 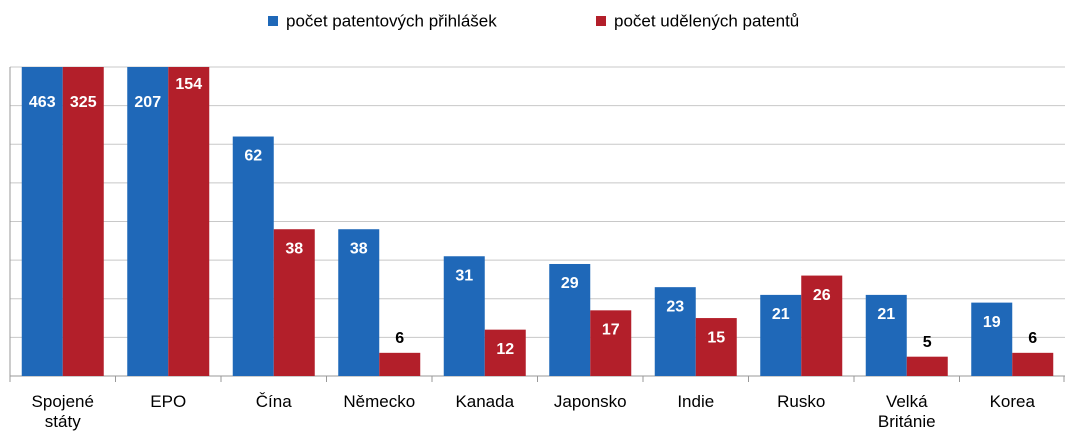 What do you see at coordinates (706, 20) in the screenshot?
I see `legend-label: počet udělených patentů` at bounding box center [706, 20].